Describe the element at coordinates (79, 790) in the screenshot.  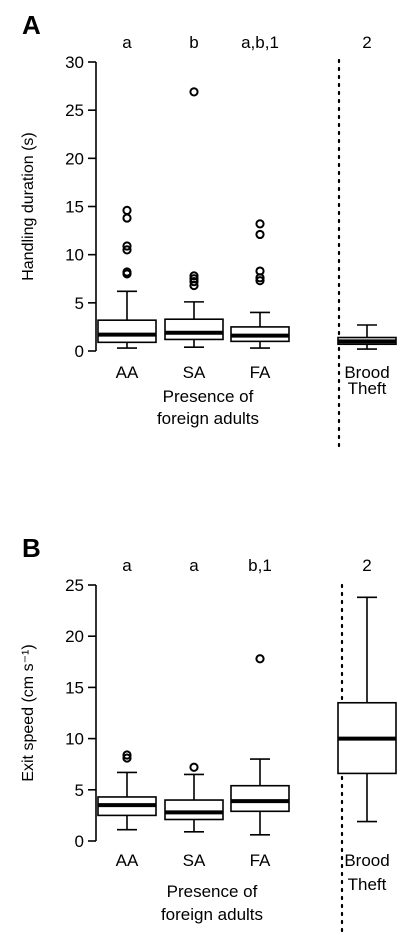
I see `panel-b-y-tick-label: 5` at that location.